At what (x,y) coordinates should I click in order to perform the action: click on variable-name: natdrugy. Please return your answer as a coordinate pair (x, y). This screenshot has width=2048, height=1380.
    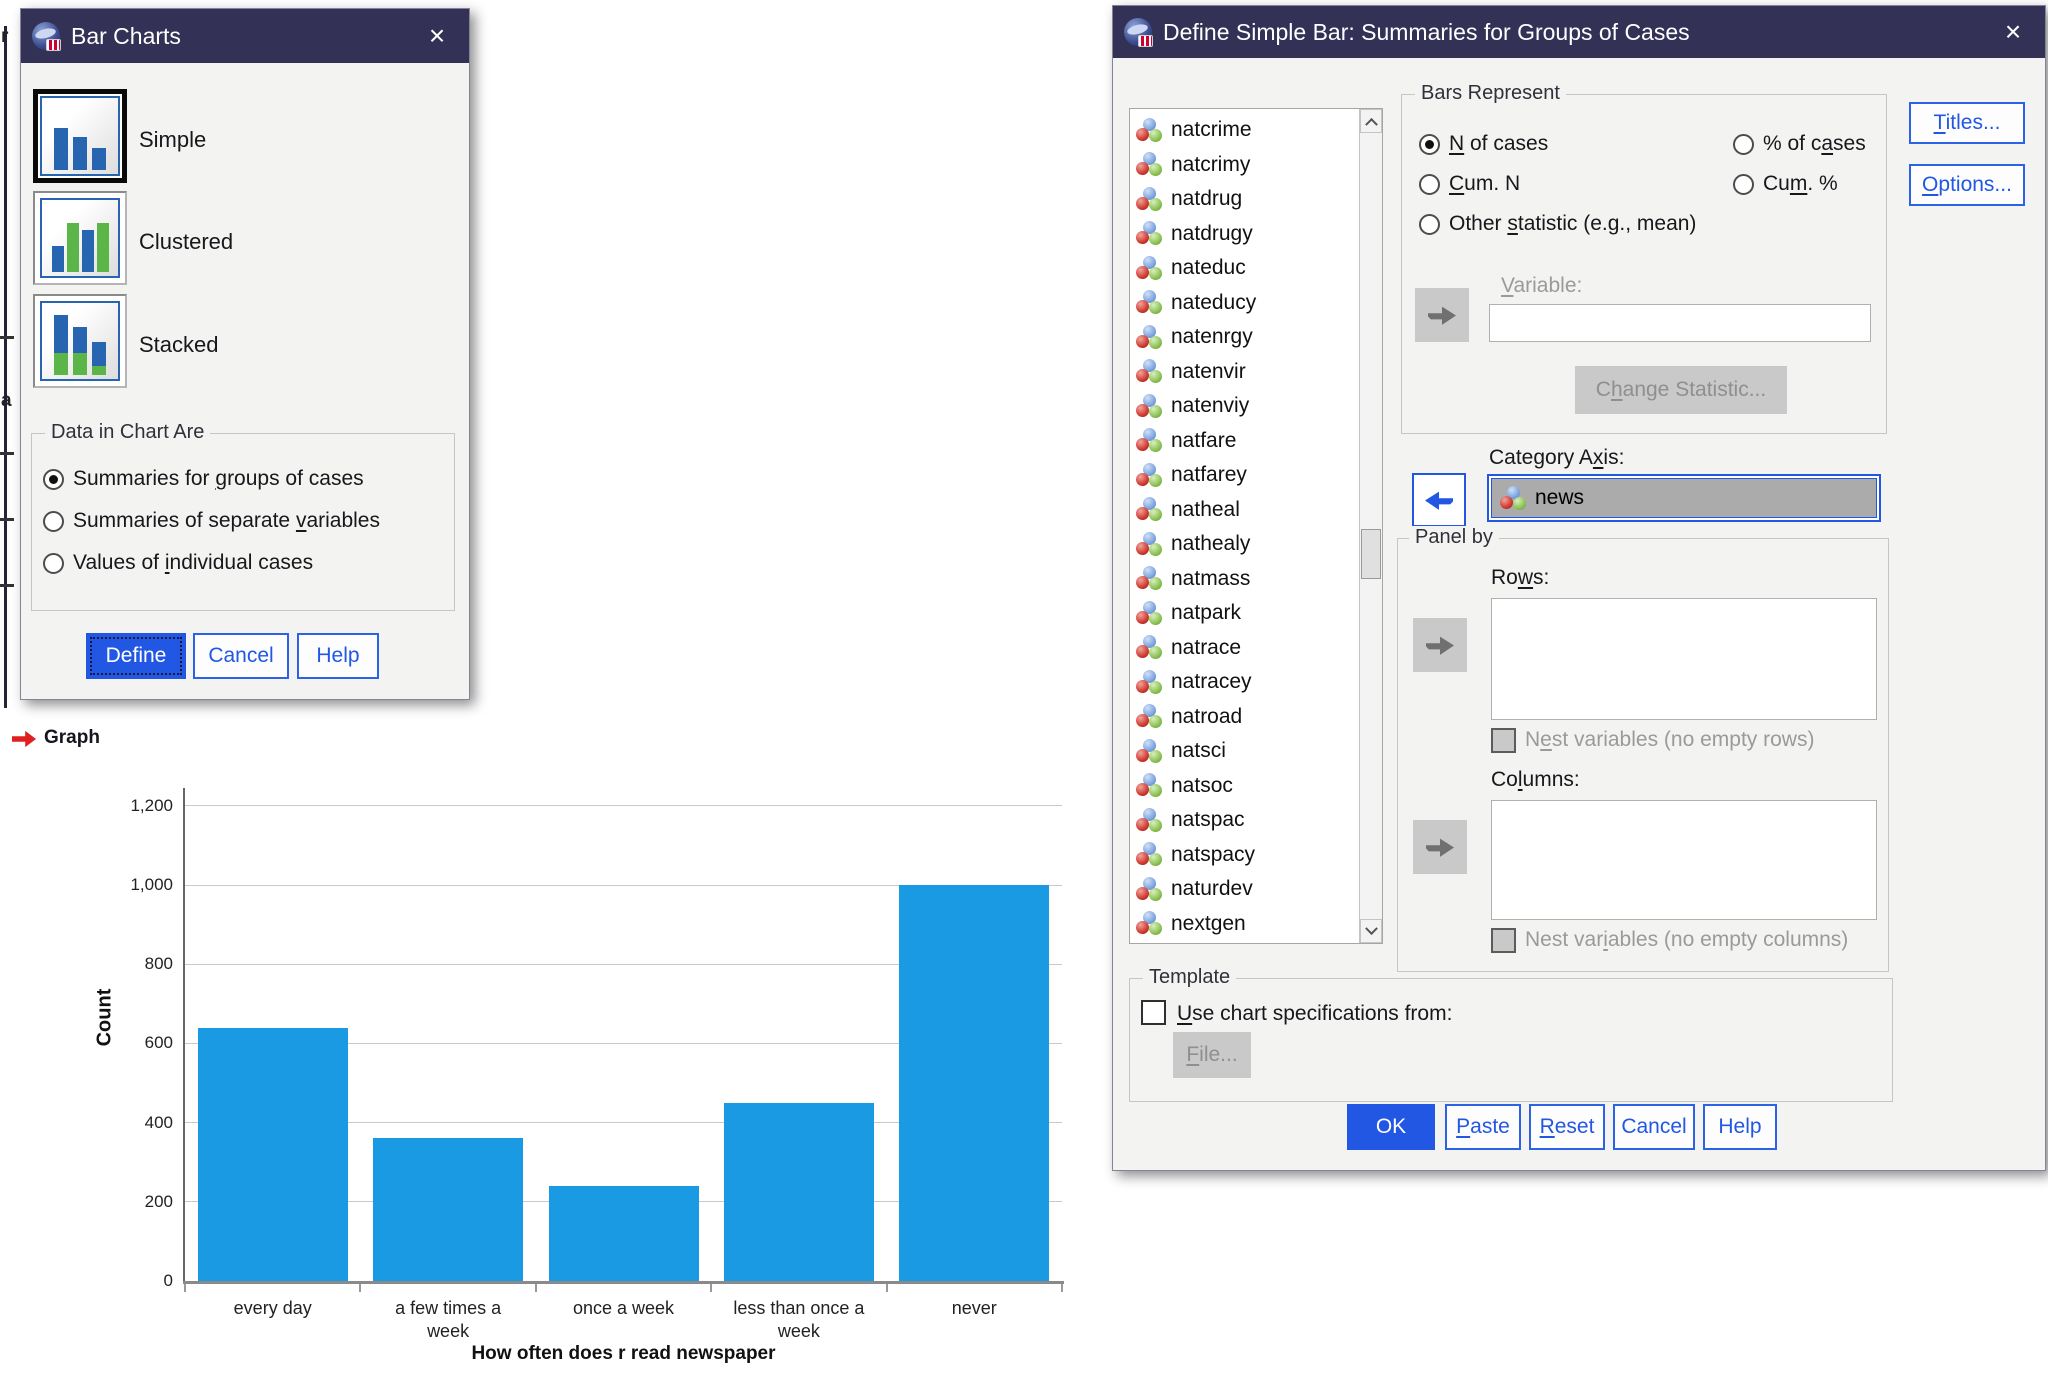
    Looking at the image, I should click on (1212, 233).